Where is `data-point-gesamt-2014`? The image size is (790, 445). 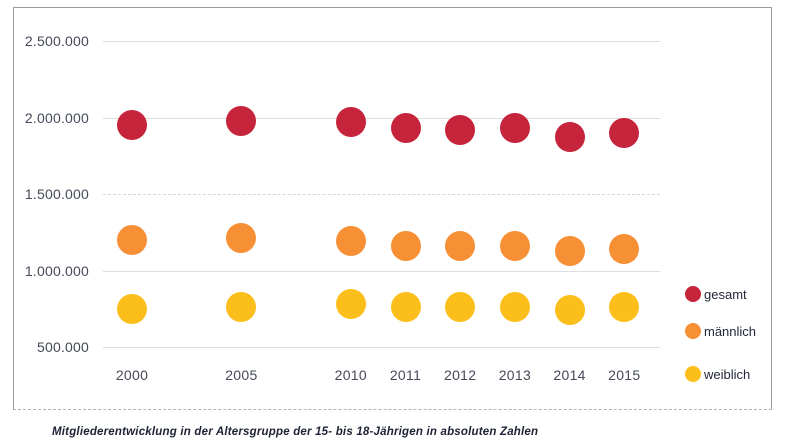
data-point-gesamt-2014 is located at coordinates (569, 137).